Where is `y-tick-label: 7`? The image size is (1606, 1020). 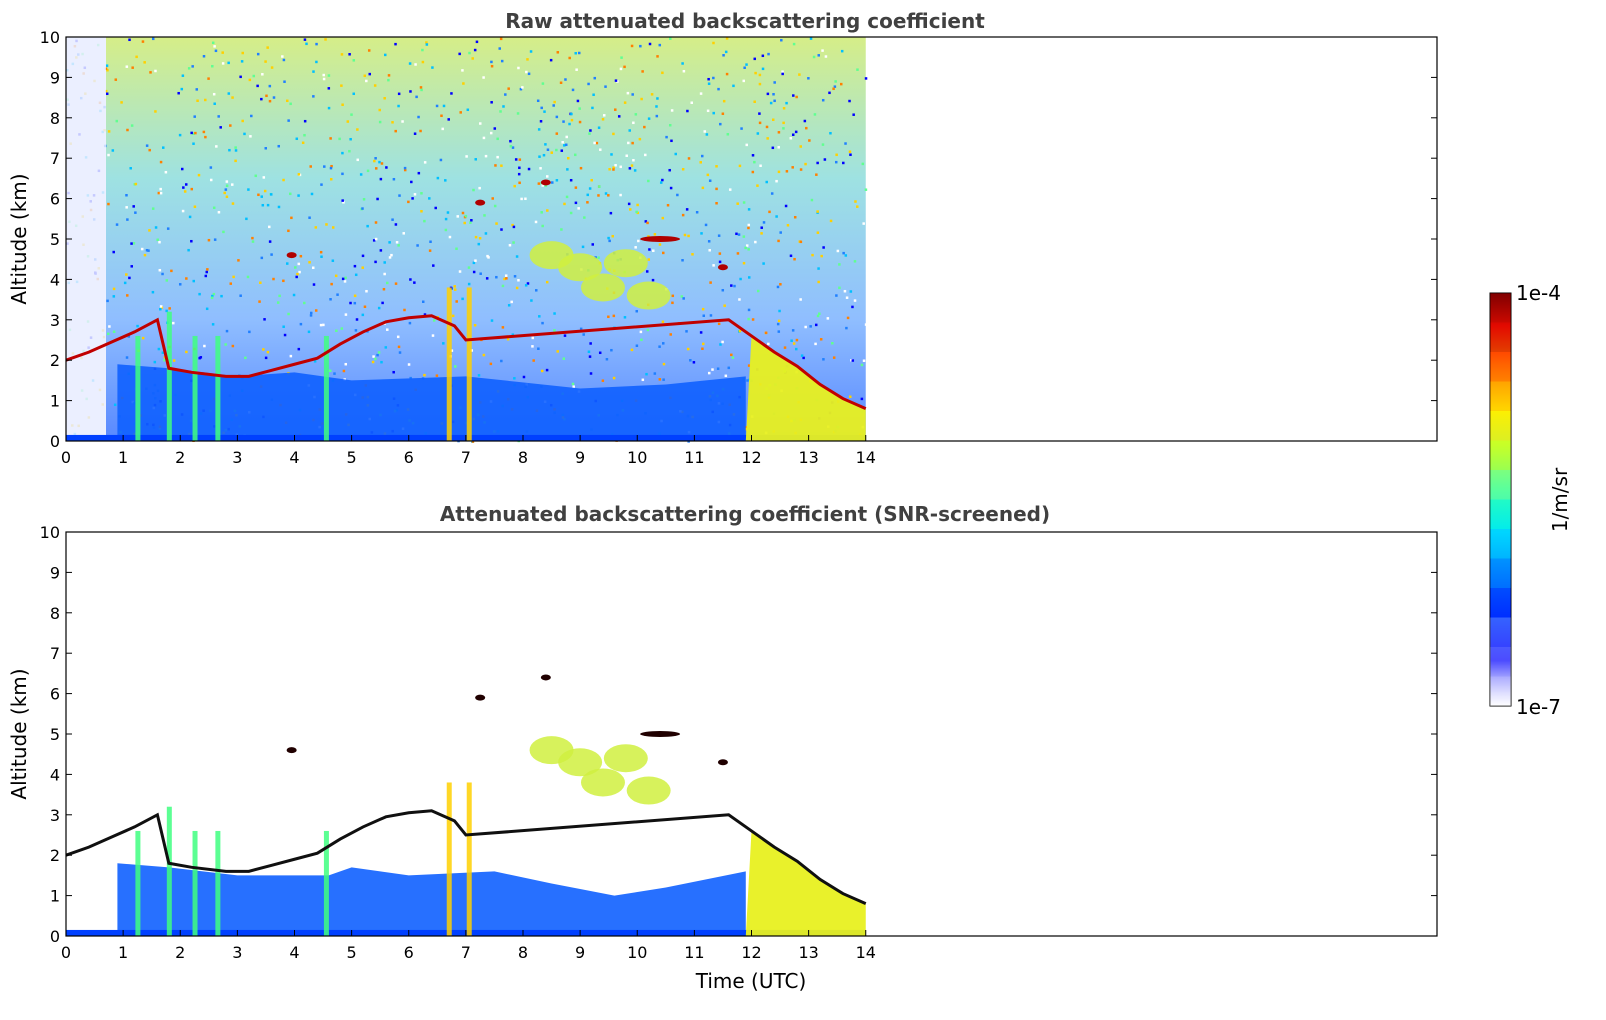 y-tick-label: 7 is located at coordinates (55, 158).